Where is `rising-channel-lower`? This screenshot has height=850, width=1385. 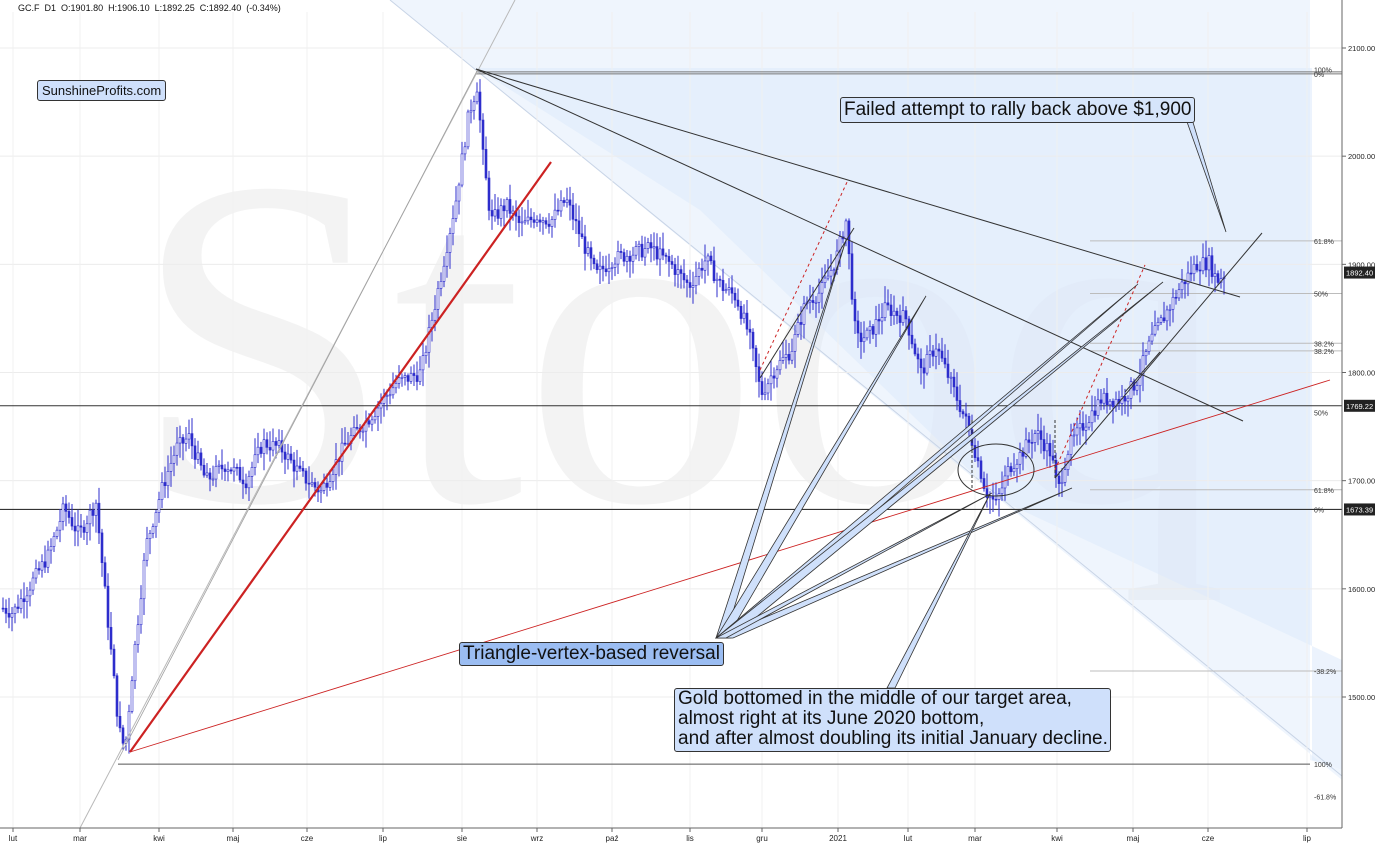 rising-channel-lower is located at coordinates (1158, 355).